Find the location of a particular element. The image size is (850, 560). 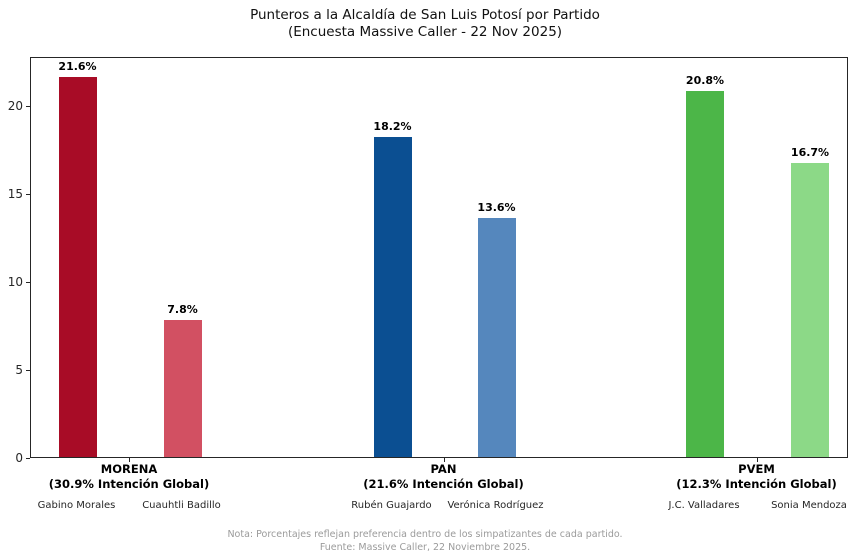

party-label-pan: PAN (21.6% Intención Global) is located at coordinates (444, 476).